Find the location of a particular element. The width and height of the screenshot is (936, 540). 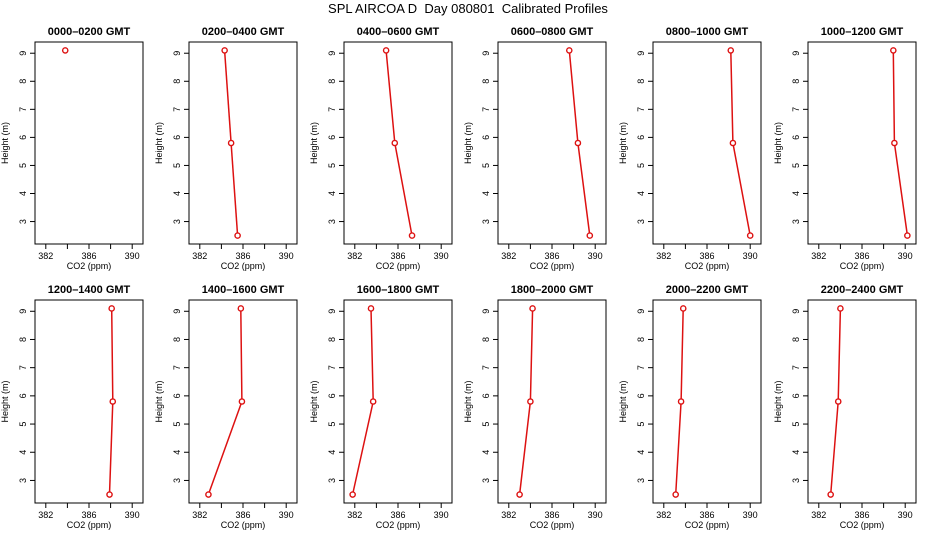

panel-title: 1400–1600 GMT is located at coordinates (243, 290).